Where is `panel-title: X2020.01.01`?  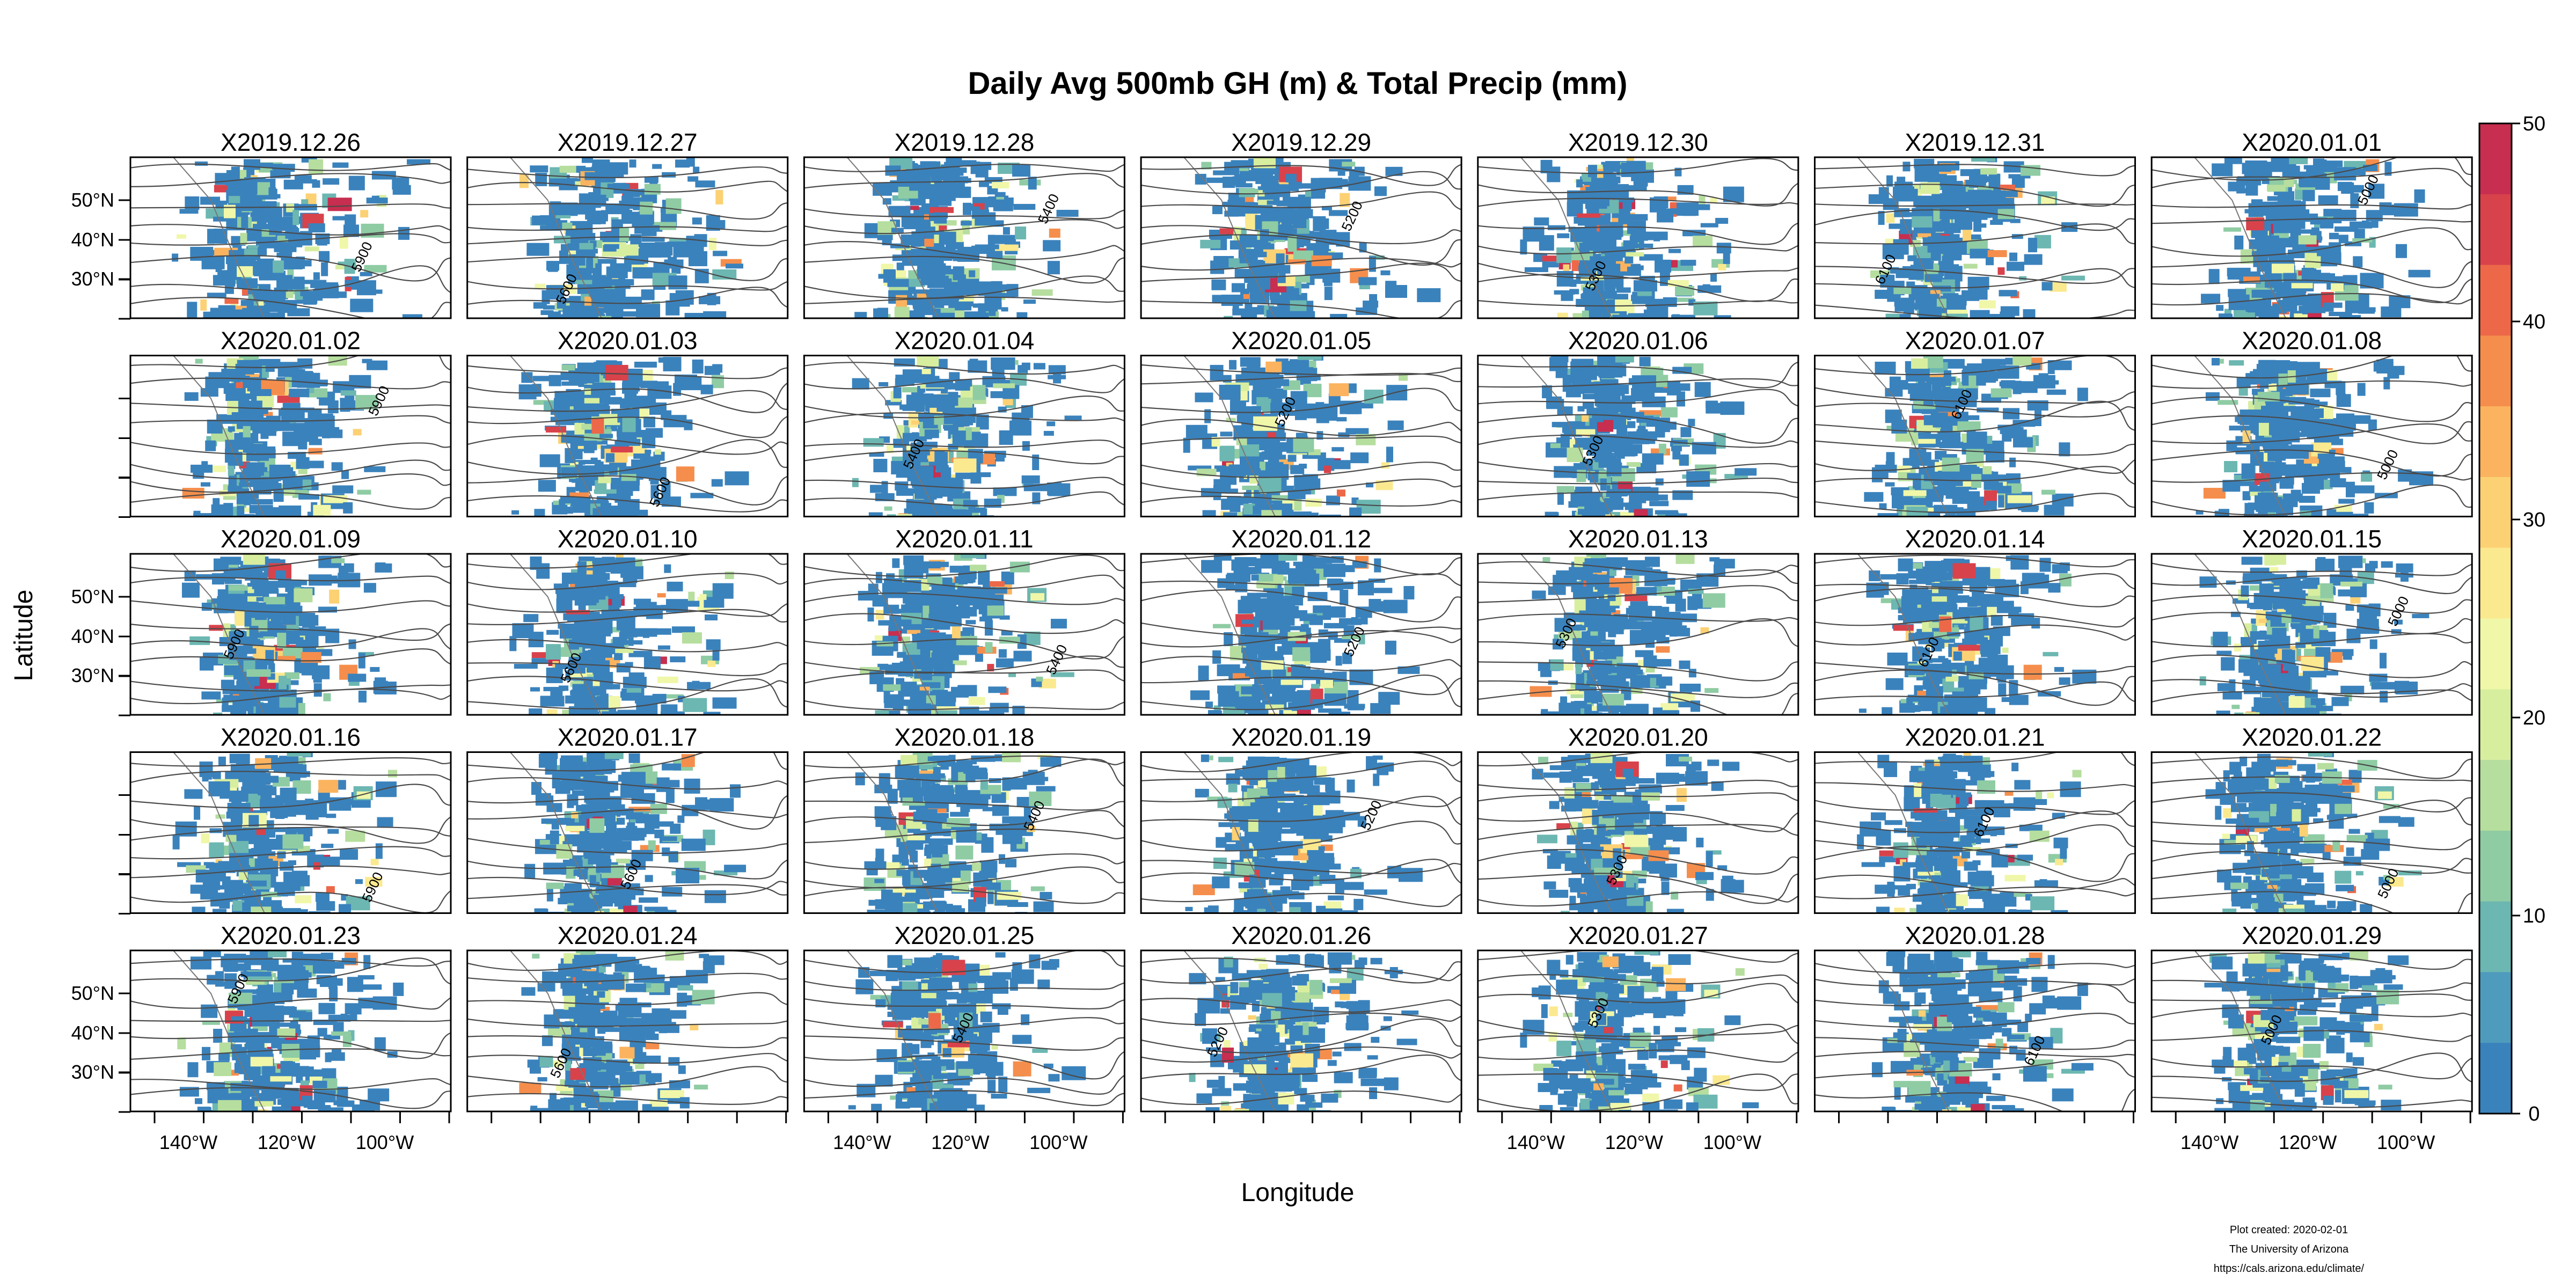
panel-title: X2020.01.01 is located at coordinates (2312, 142).